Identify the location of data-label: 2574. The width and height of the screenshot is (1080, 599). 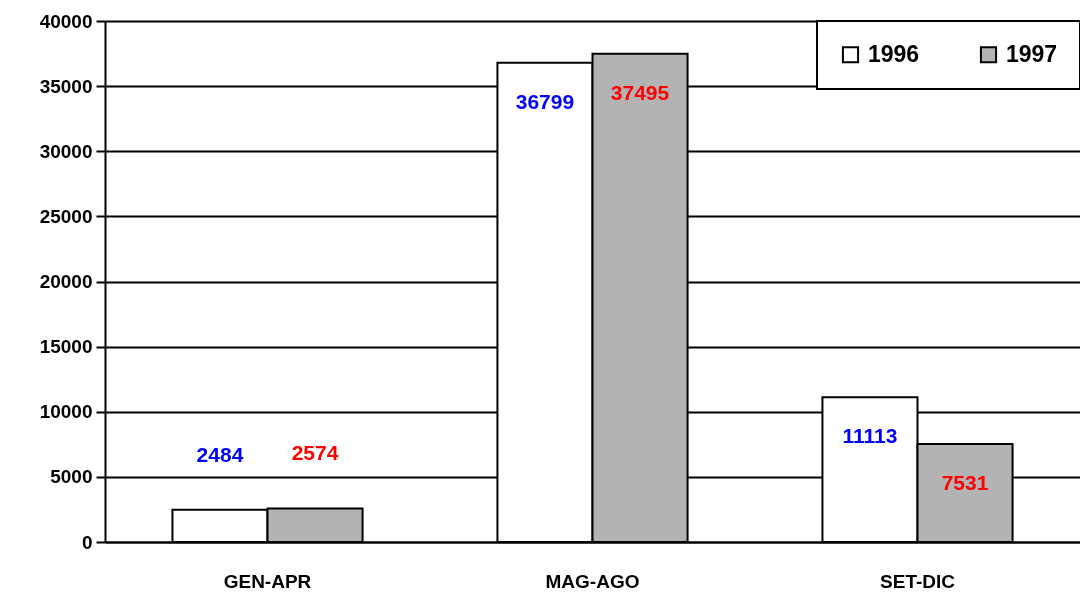
(315, 453).